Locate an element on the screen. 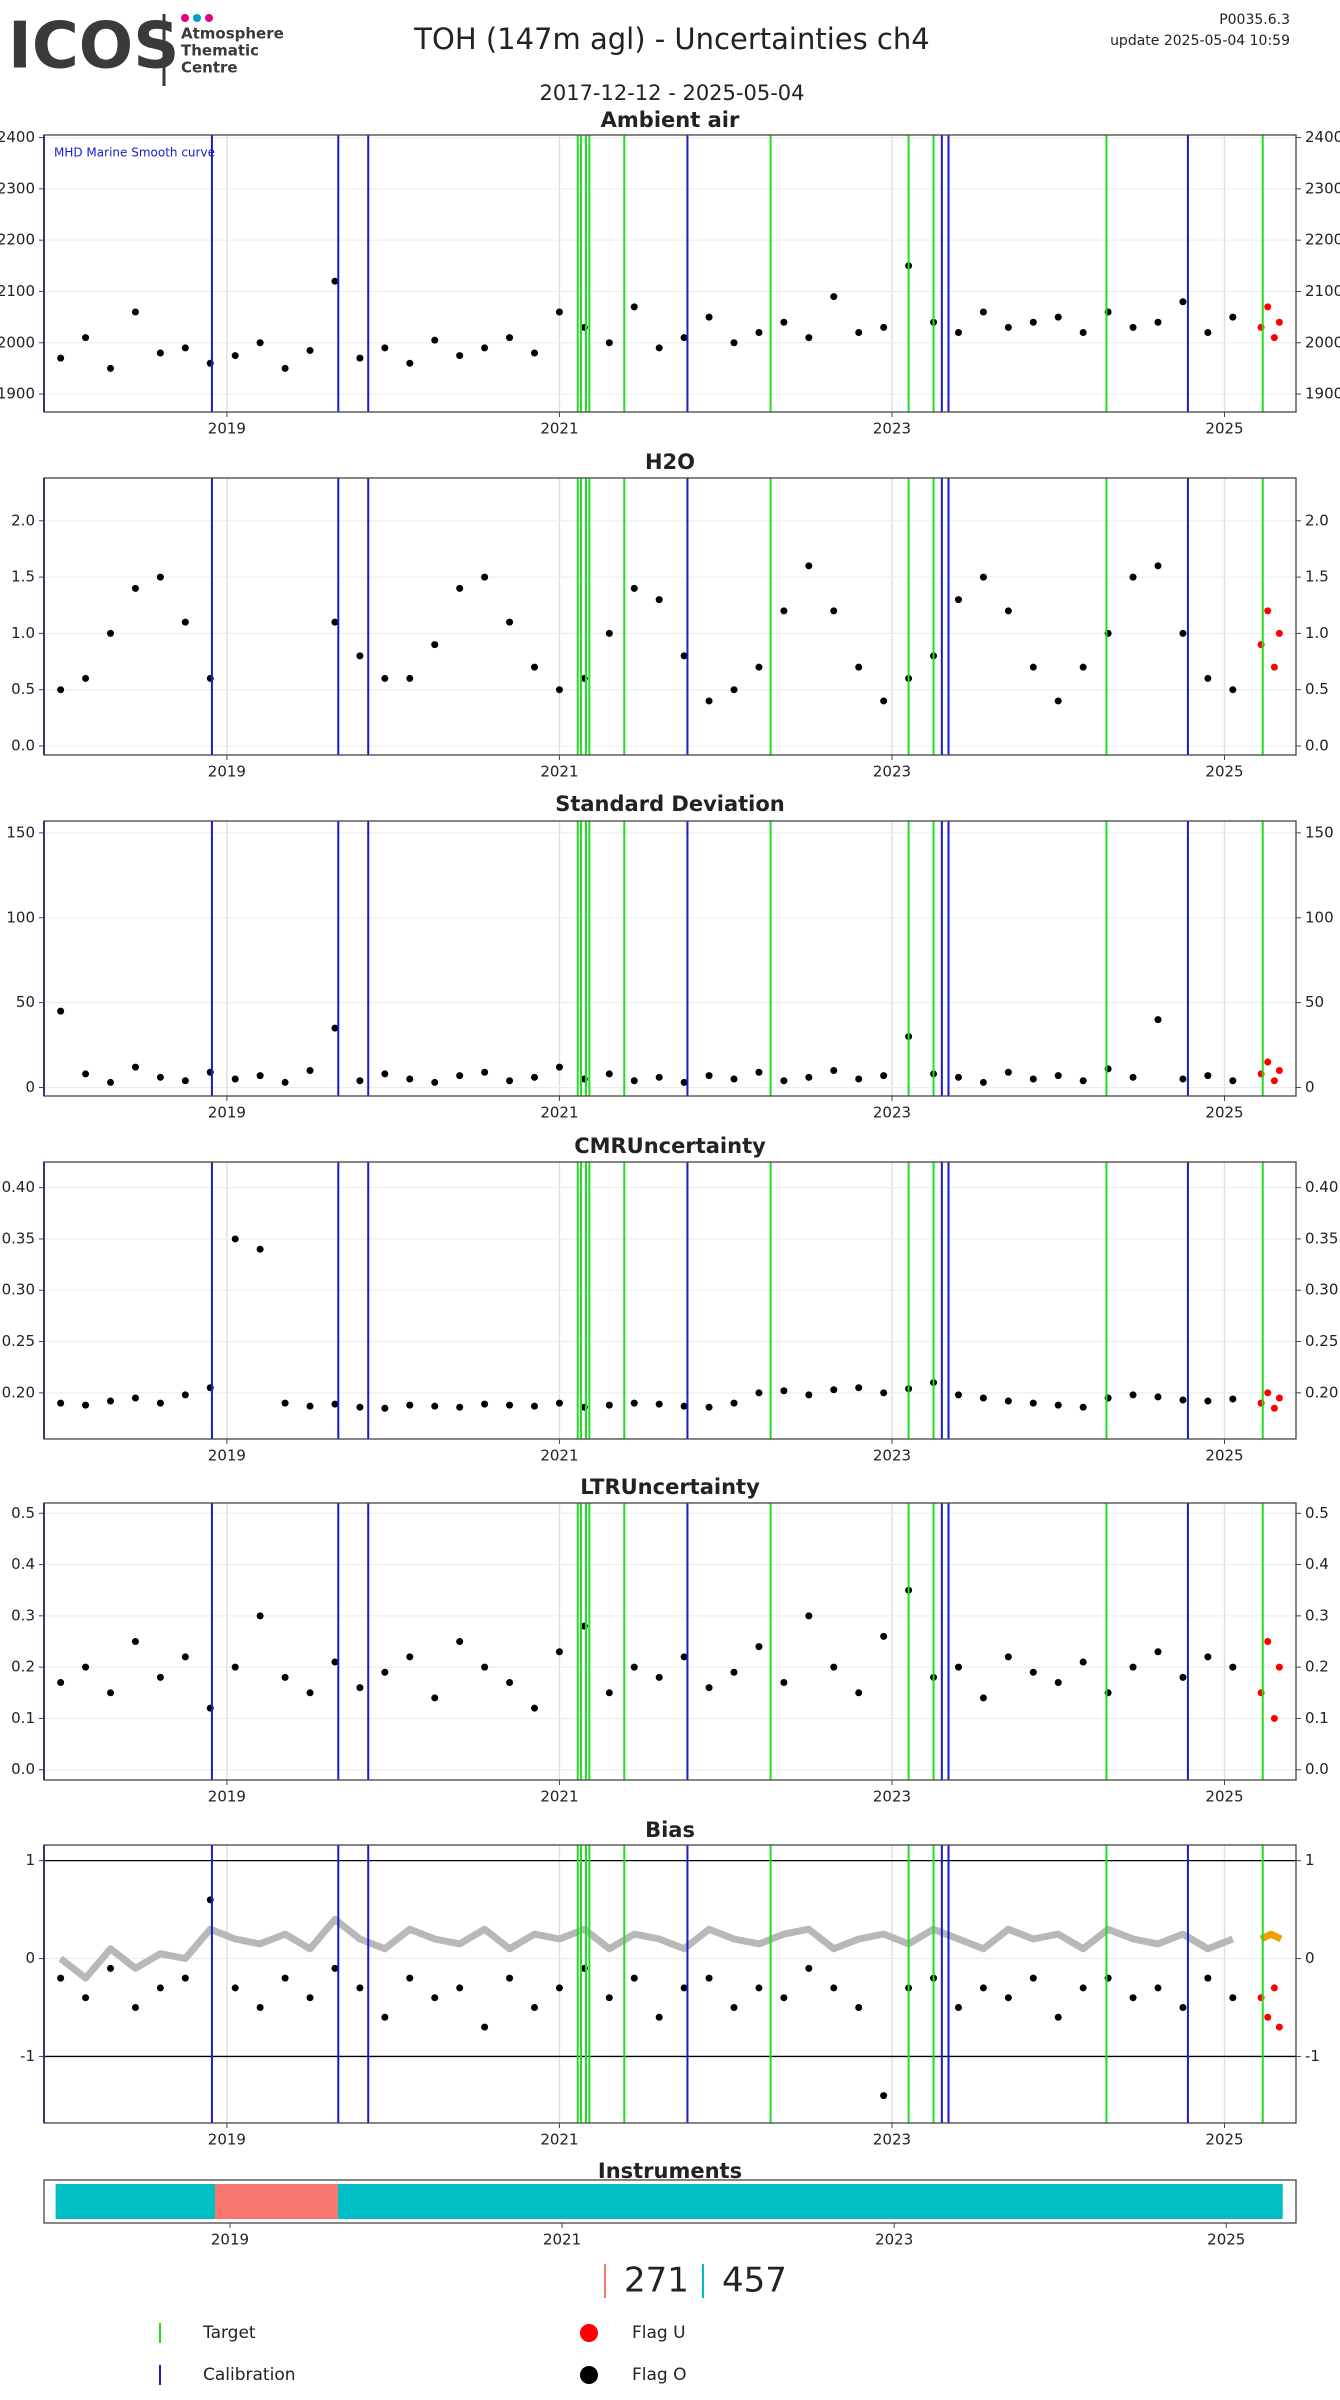  logo-sub: Centre is located at coordinates (209, 68).